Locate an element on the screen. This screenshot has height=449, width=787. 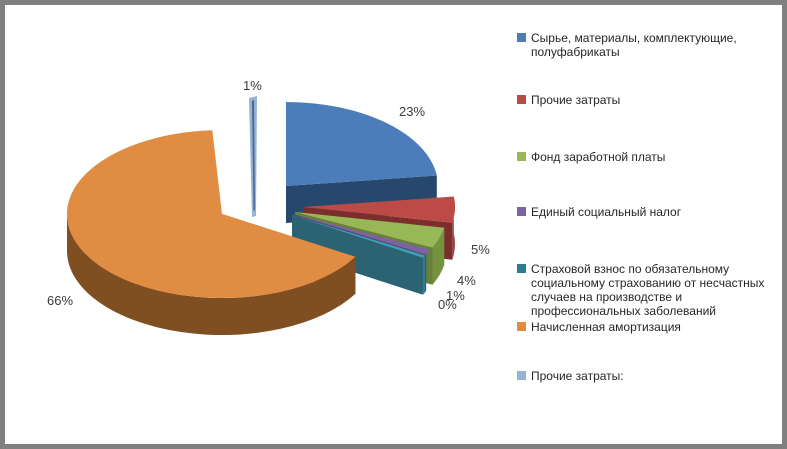
pie-slice-other-costs2-line is located at coordinates (253, 155).